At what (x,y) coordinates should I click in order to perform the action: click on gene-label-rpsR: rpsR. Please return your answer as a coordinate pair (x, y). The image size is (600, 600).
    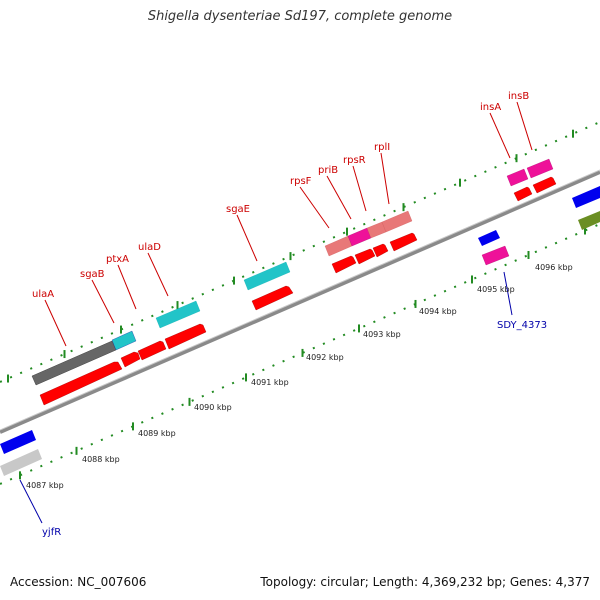
    Looking at the image, I should click on (354, 160).